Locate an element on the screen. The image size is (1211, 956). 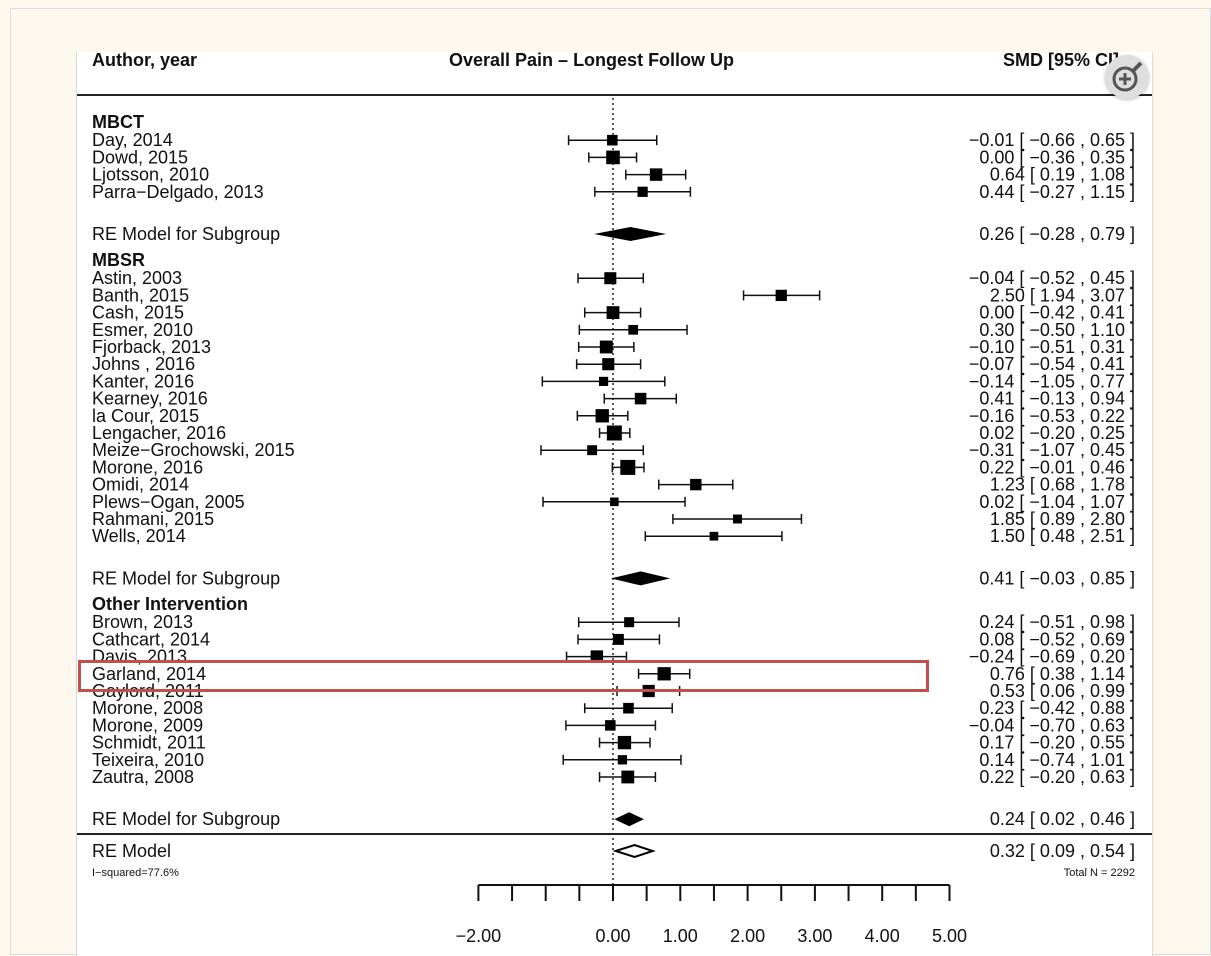
ci-text: 0.53 [ 0.06 , 0.99 ] is located at coordinates (1062, 691).